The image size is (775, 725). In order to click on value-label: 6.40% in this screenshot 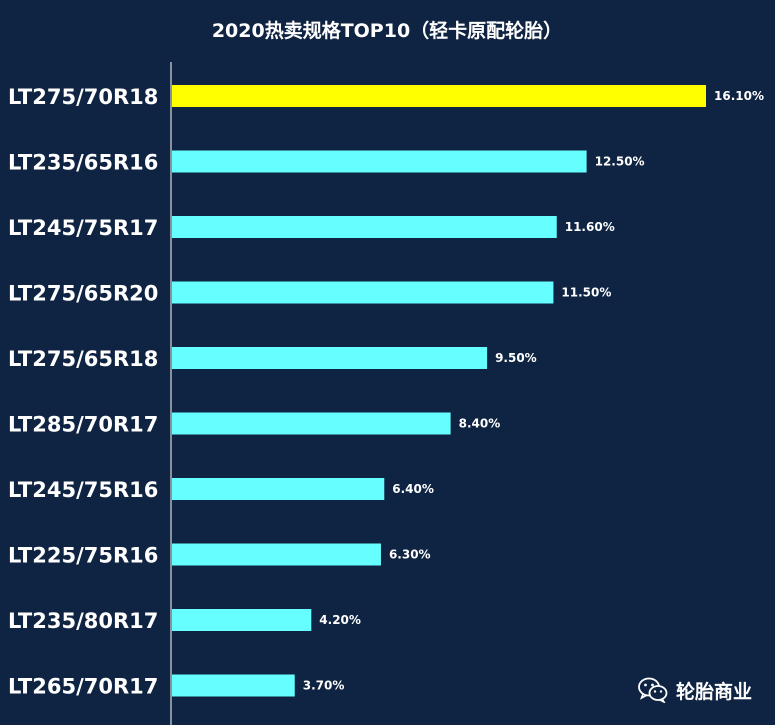, I will do `click(413, 489)`.